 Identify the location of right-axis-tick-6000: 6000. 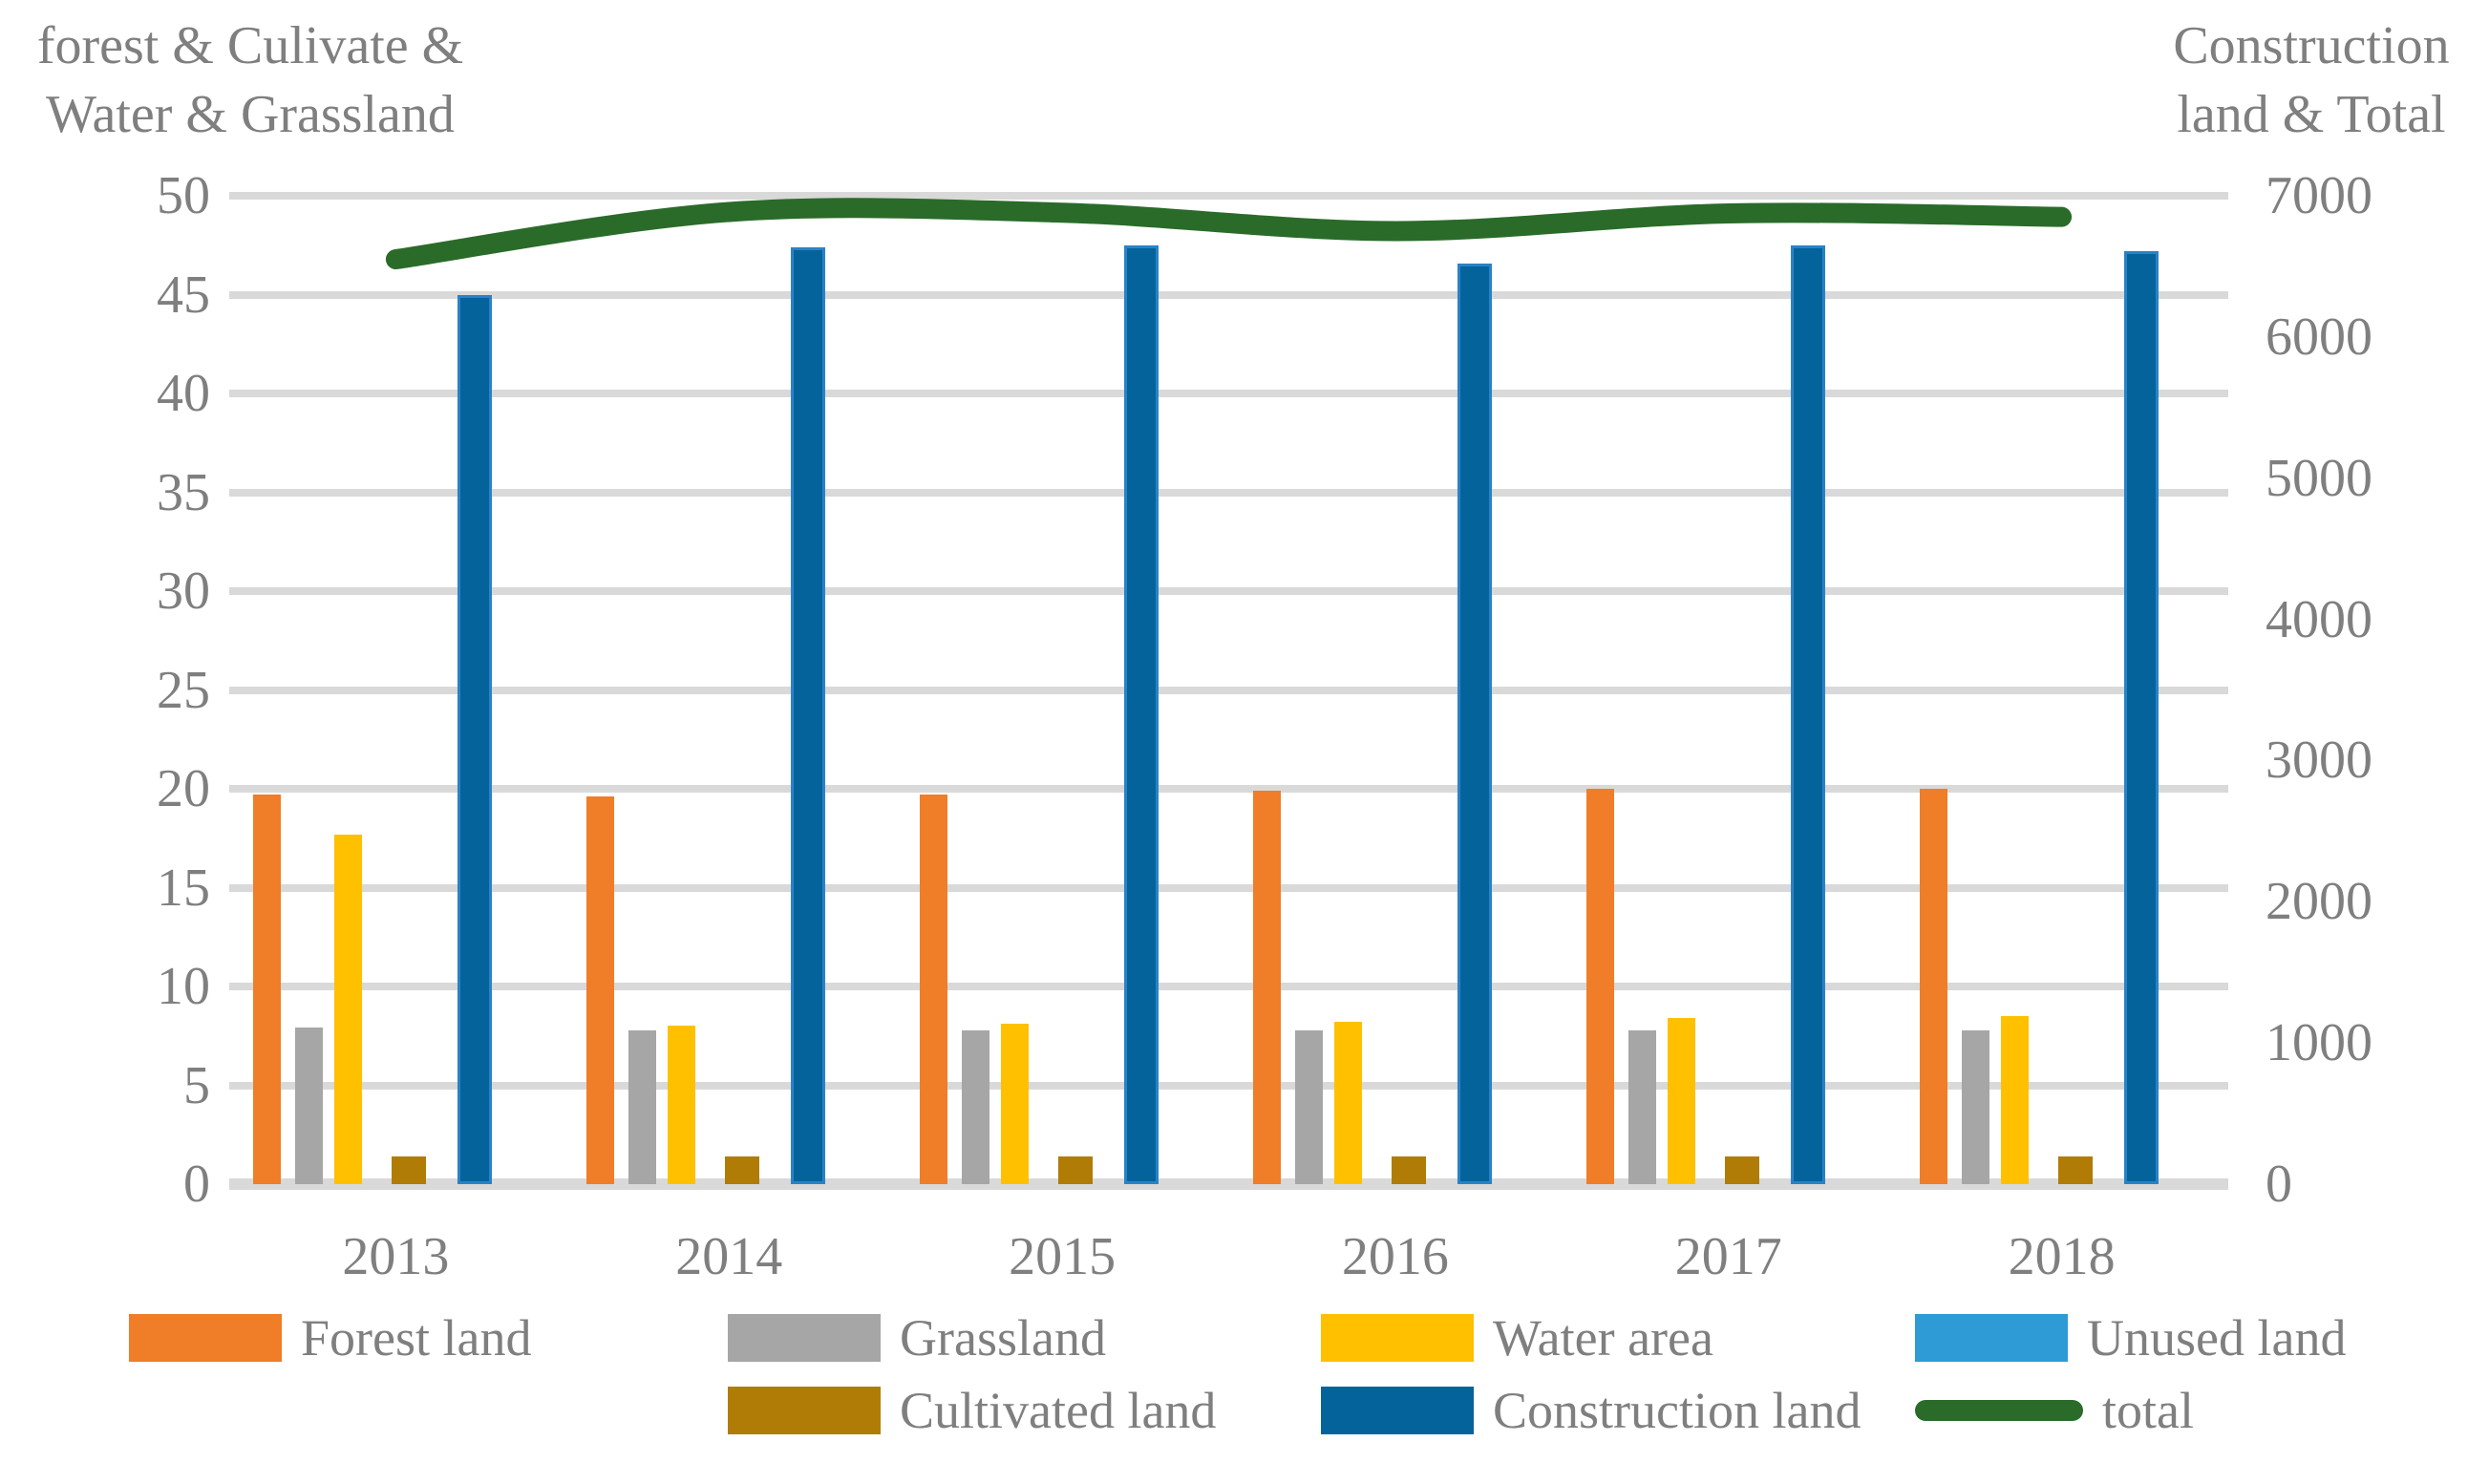
(2319, 337).